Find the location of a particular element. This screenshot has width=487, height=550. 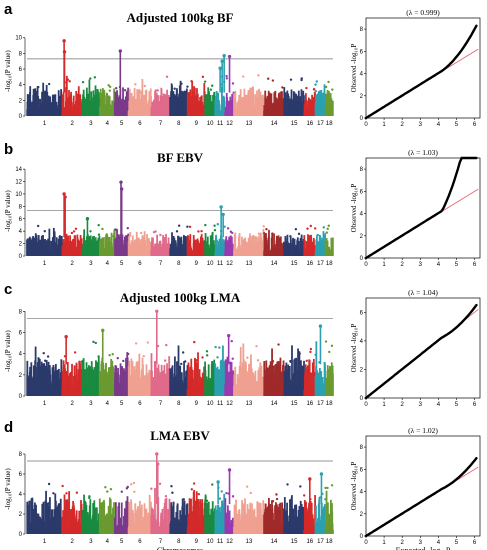

chromosome-label: 7 is located at coordinates (161, 404).